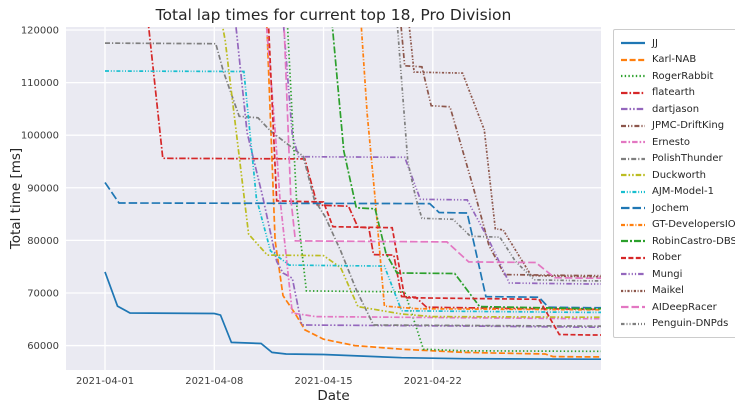 Image resolution: width=735 pixels, height=410 pixels. Describe the element at coordinates (671, 142) in the screenshot. I see `legend-label: Ernesto` at that location.